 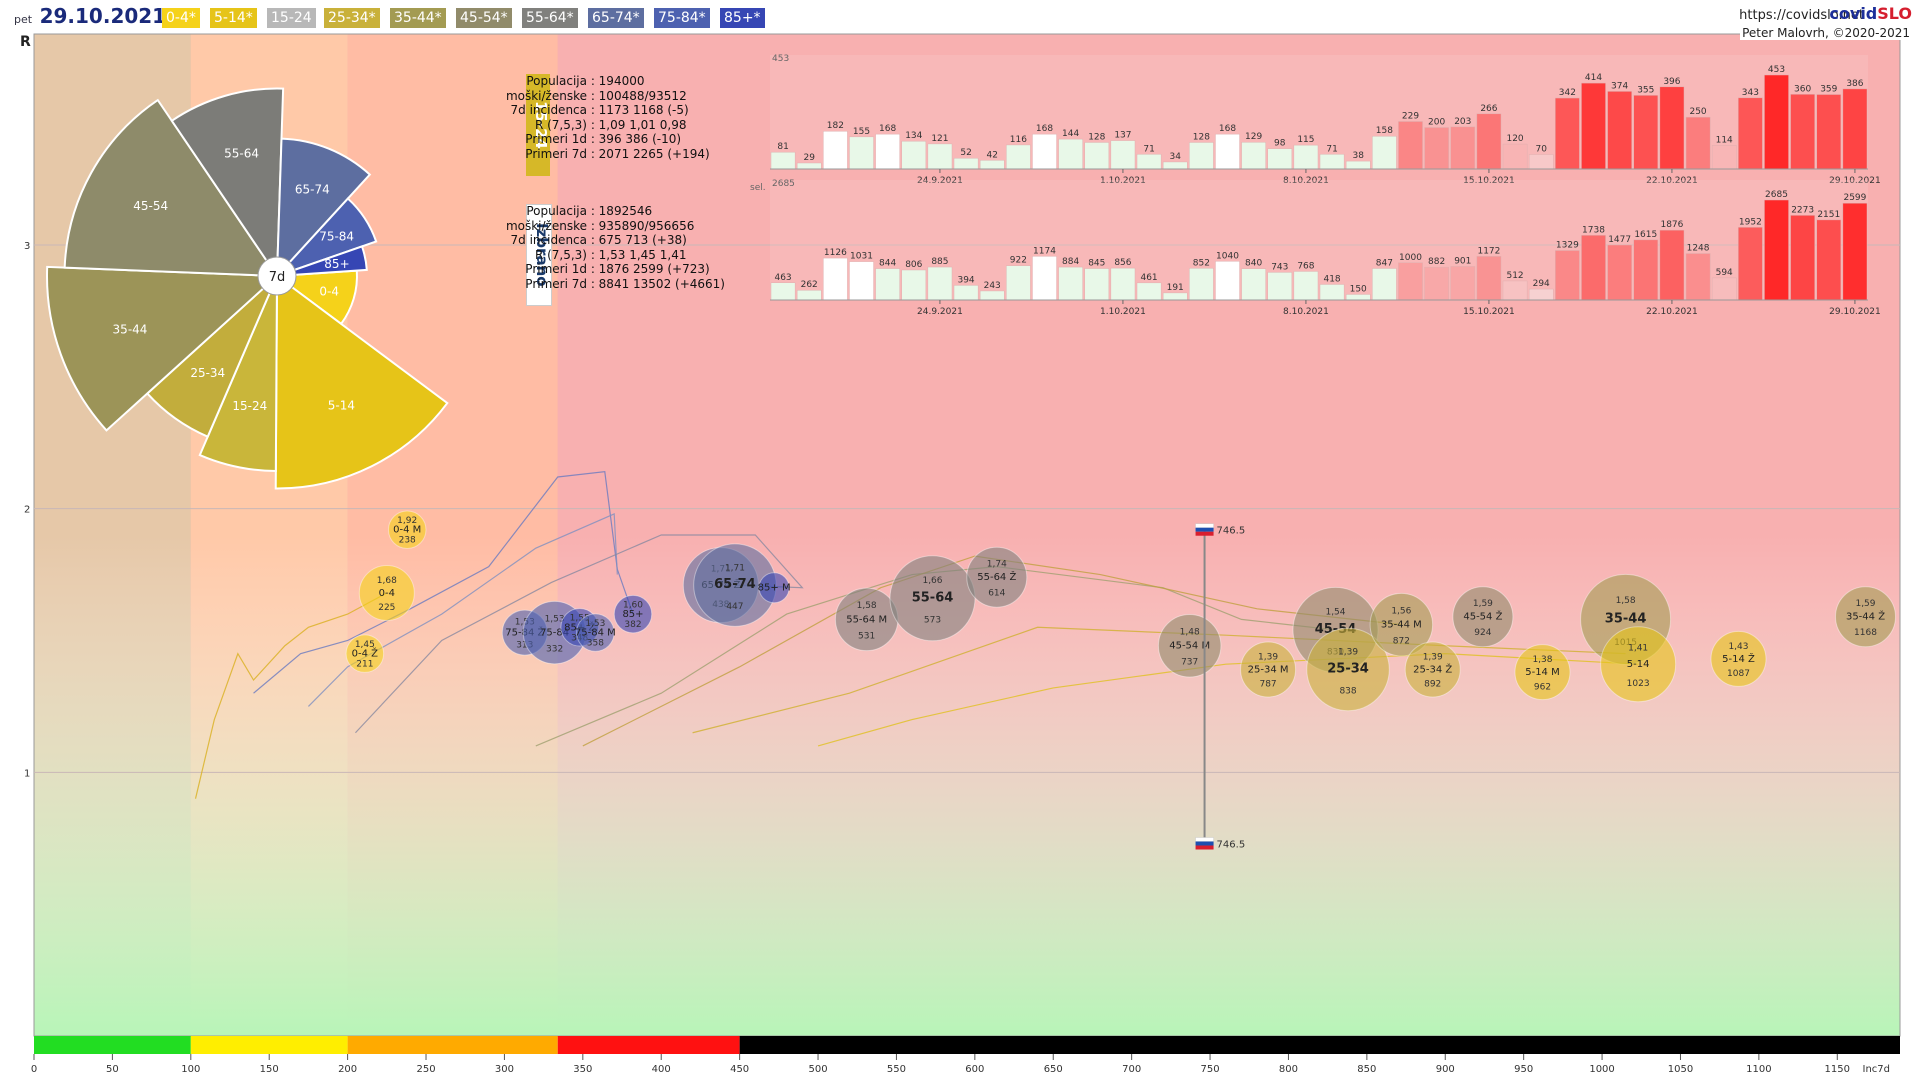 I want to click on x-tick-label: 200, so click(x=347, y=1069).